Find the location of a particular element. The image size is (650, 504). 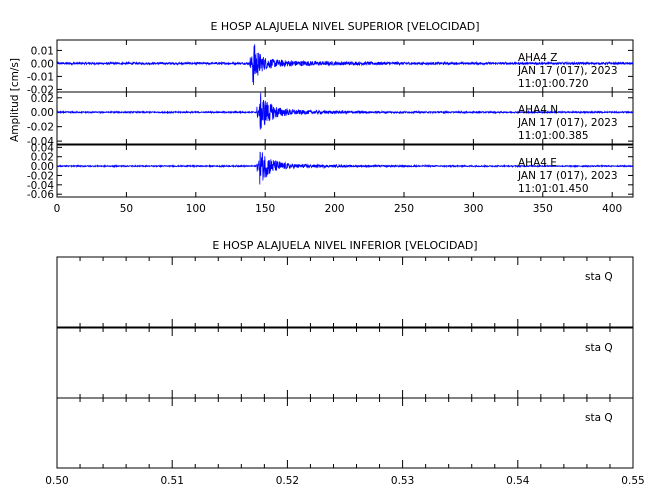

lower-panel-1: sta Q is located at coordinates (345, 292).